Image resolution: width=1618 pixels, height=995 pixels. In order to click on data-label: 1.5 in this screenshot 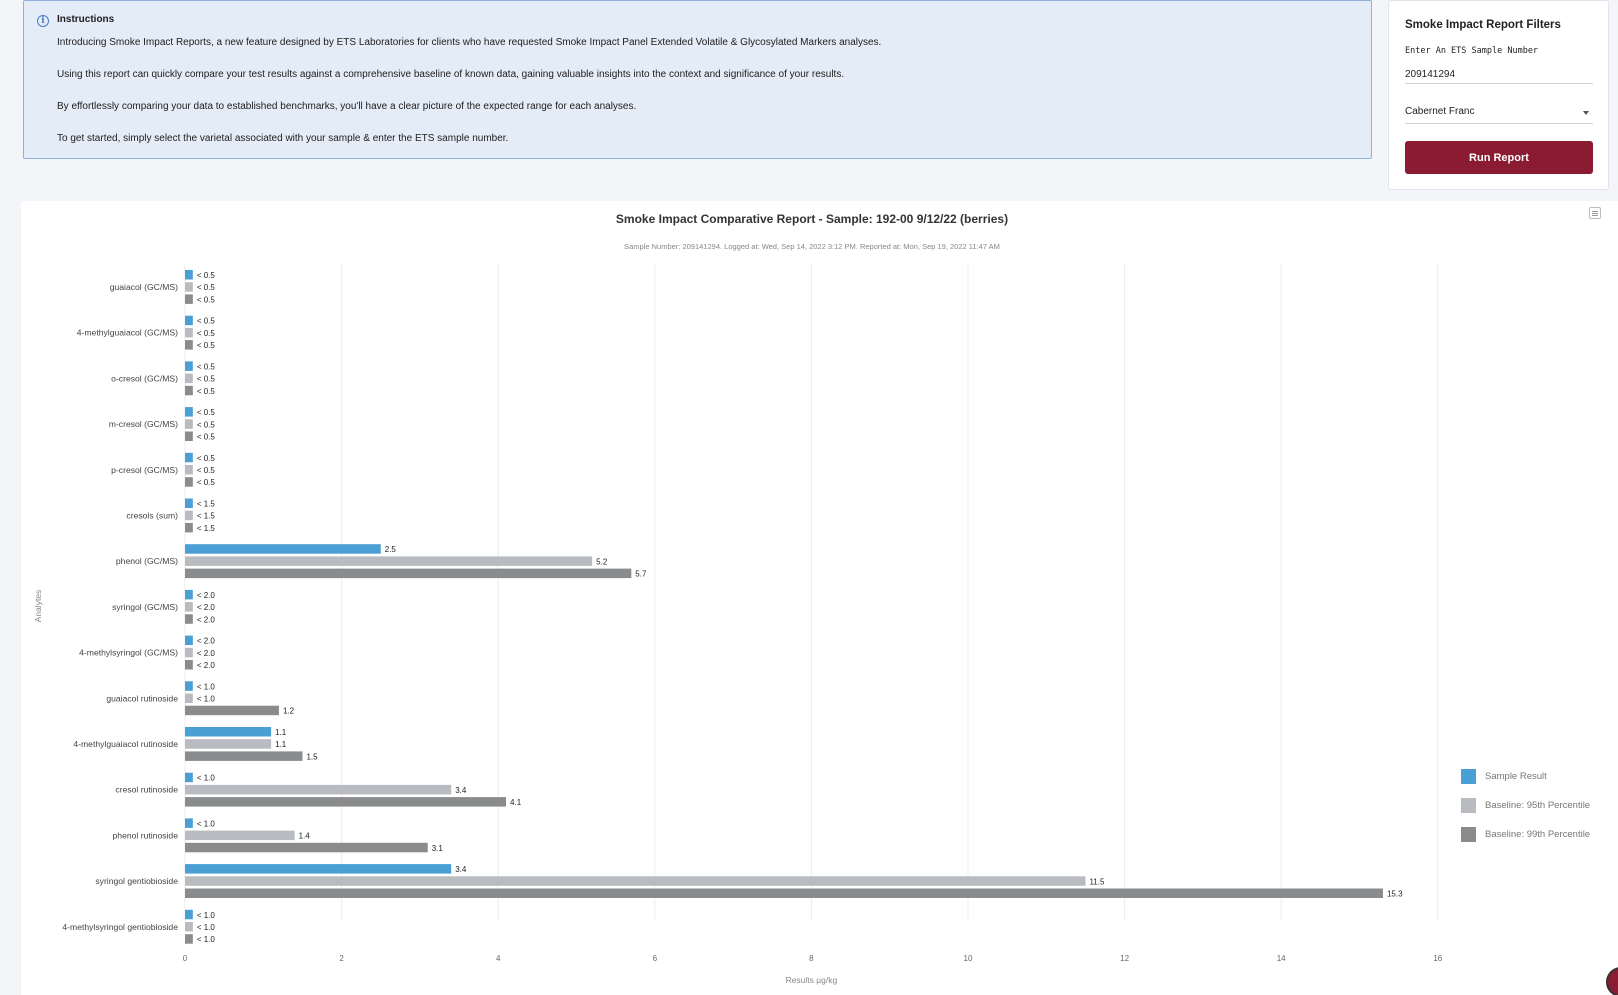, I will do `click(312, 756)`.